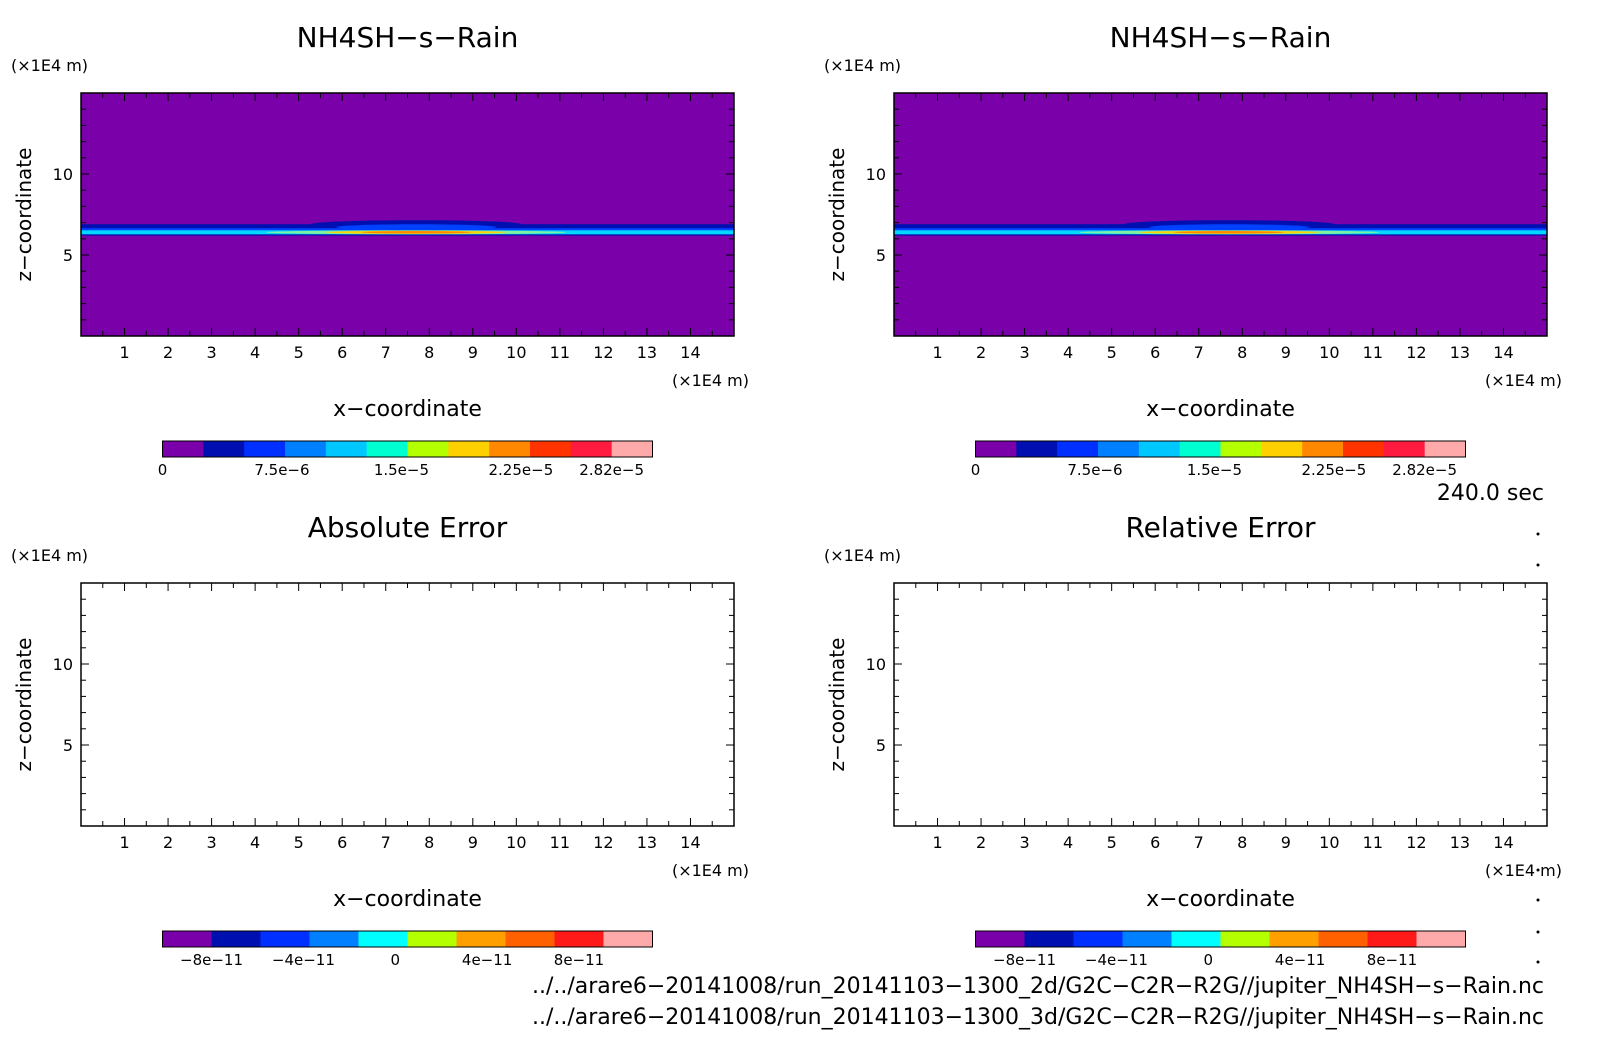 The width and height of the screenshot is (1604, 1054). What do you see at coordinates (211, 960) in the screenshot?
I see `colorbar-label: −8e−11` at bounding box center [211, 960].